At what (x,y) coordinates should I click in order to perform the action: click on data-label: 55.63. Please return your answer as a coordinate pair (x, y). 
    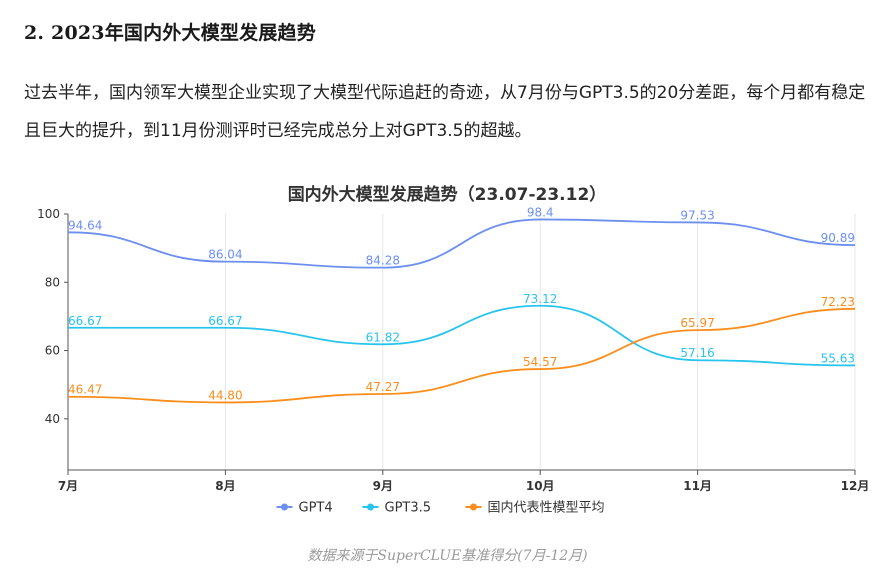
    Looking at the image, I should click on (838, 358).